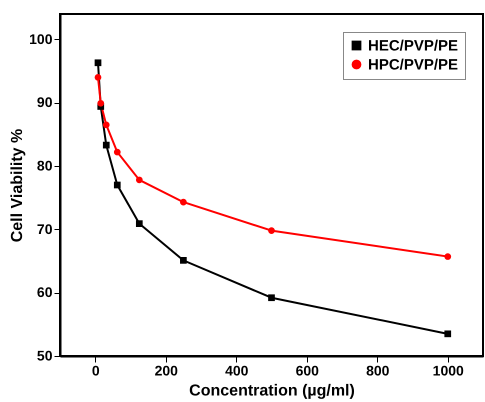 The width and height of the screenshot is (485, 402). I want to click on legend-label: HPC/PVP/PE, so click(413, 65).